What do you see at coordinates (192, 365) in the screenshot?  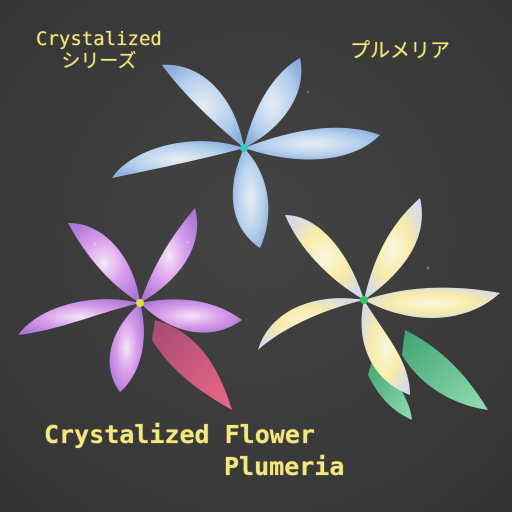 I see `pink-flower-leaf` at bounding box center [192, 365].